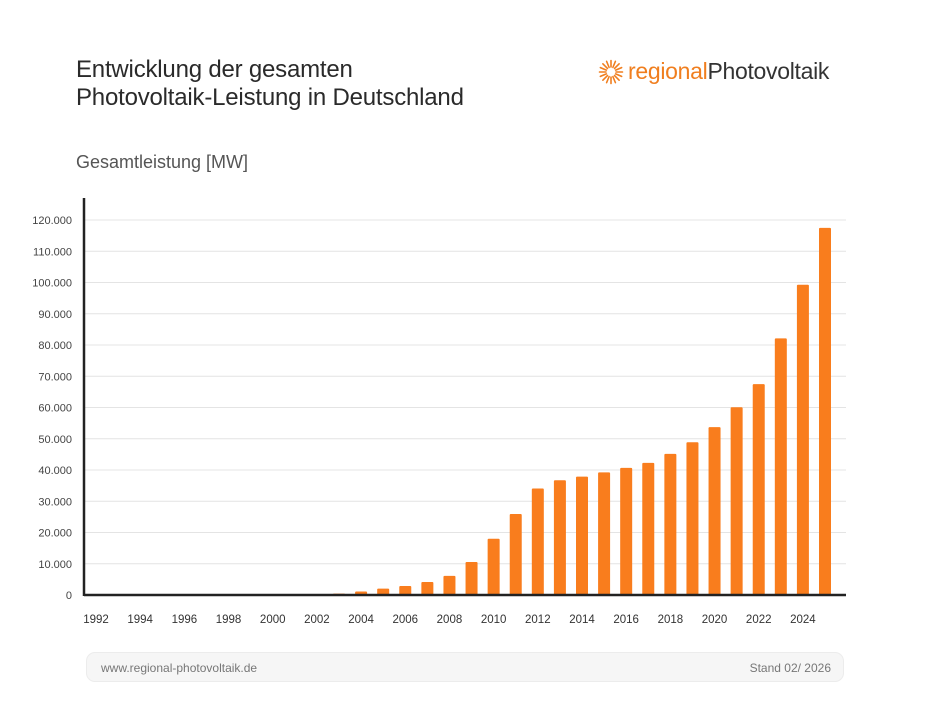 The width and height of the screenshot is (929, 704). Describe the element at coordinates (179, 668) in the screenshot. I see `footer-website: www.regional-photovoltaik.de` at that location.